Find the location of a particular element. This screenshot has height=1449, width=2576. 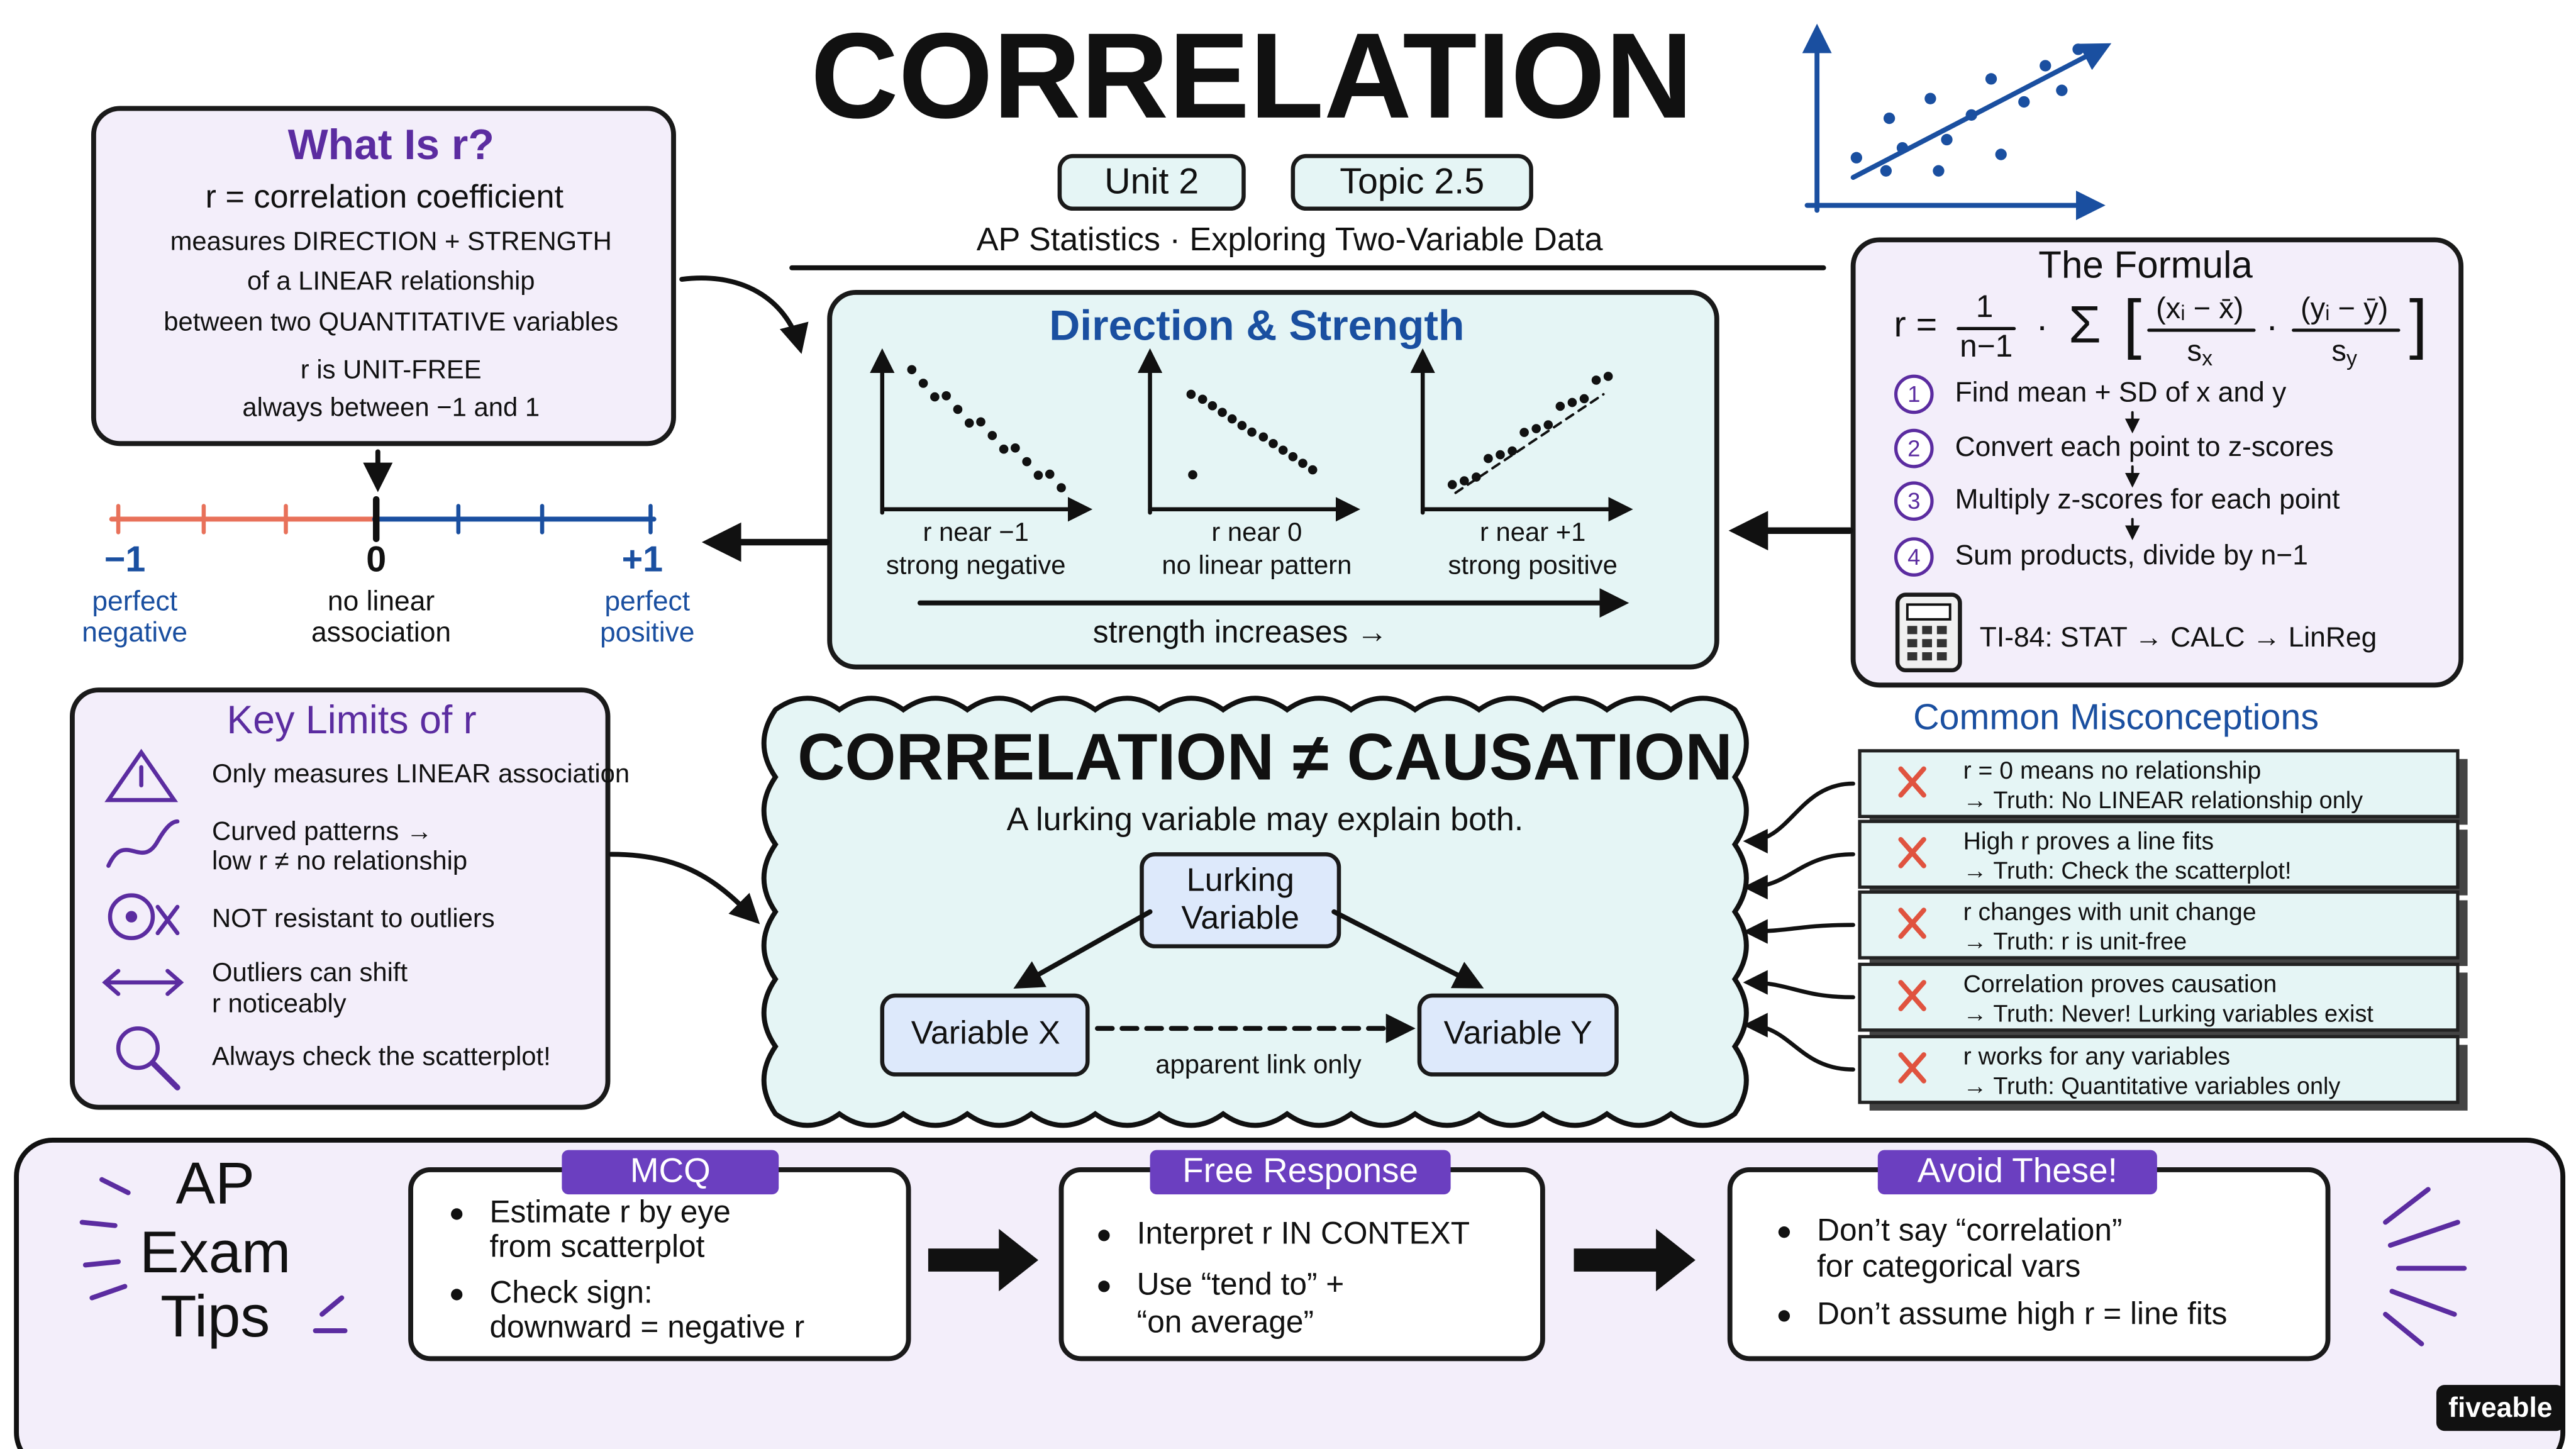

node-label: Variable X is located at coordinates (985, 1033).